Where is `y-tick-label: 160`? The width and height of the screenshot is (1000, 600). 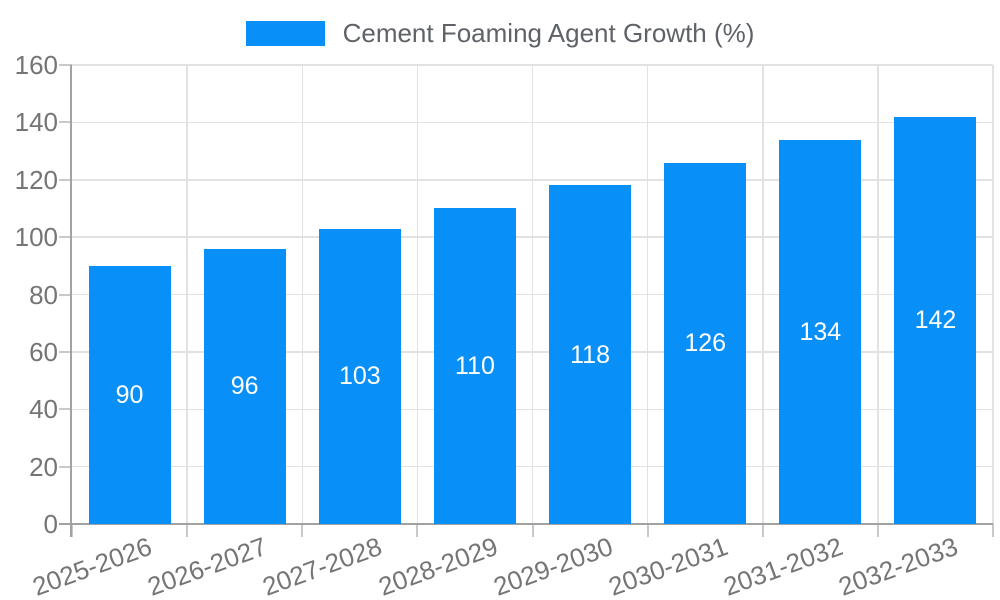
y-tick-label: 160 is located at coordinates (36, 65).